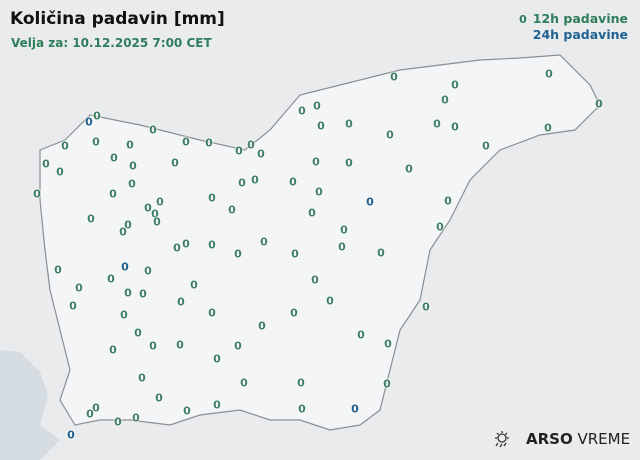 This screenshot has height=460, width=640. I want to click on logo-brand: ARSO, so click(549, 439).